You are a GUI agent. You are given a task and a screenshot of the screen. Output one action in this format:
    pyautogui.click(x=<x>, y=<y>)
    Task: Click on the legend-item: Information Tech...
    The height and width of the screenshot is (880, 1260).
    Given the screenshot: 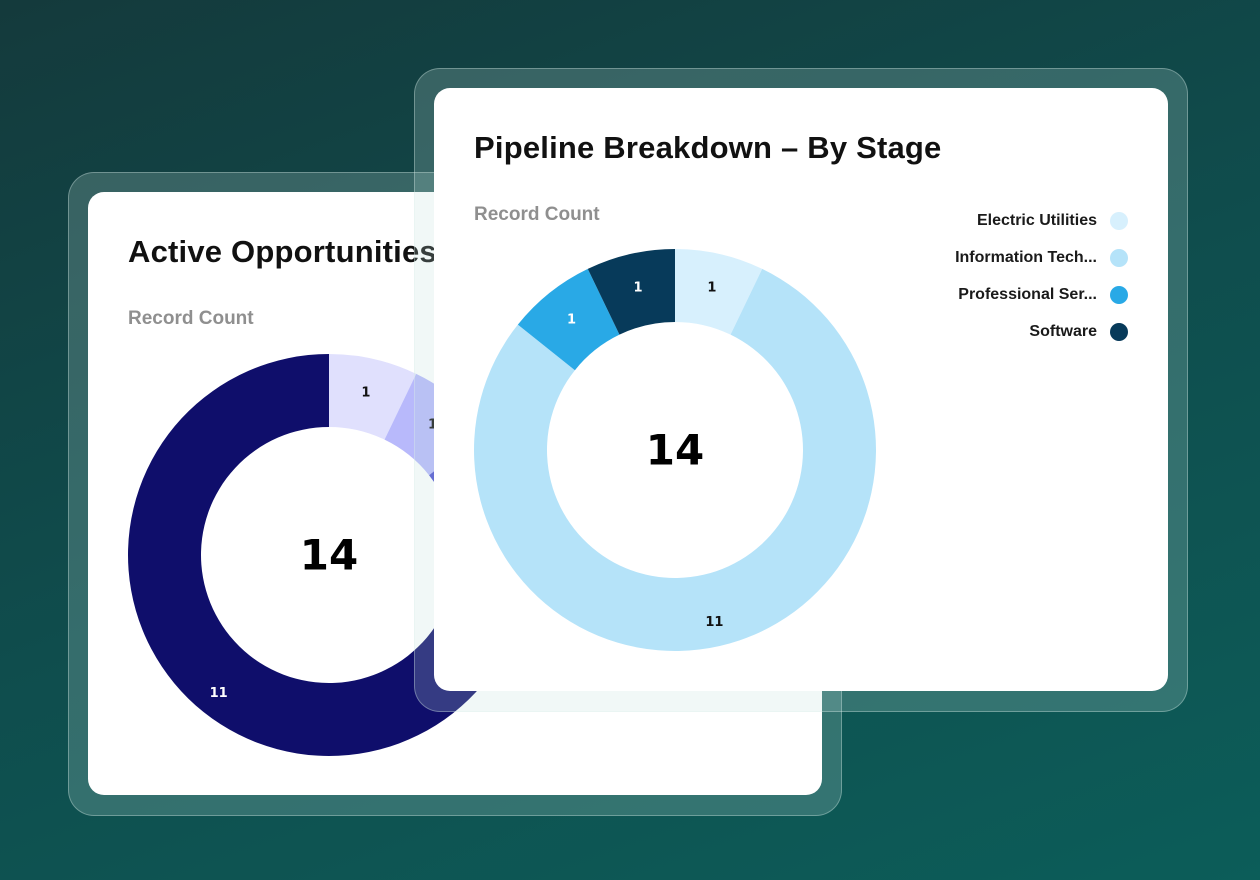 What is the action you would take?
    pyautogui.click(x=1041, y=257)
    